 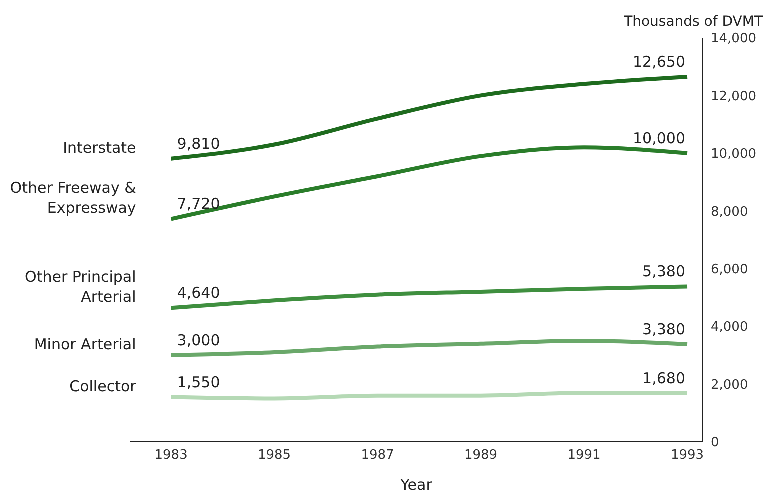 What do you see at coordinates (73, 198) in the screenshot?
I see `text: Other Freeway & Expressway` at bounding box center [73, 198].